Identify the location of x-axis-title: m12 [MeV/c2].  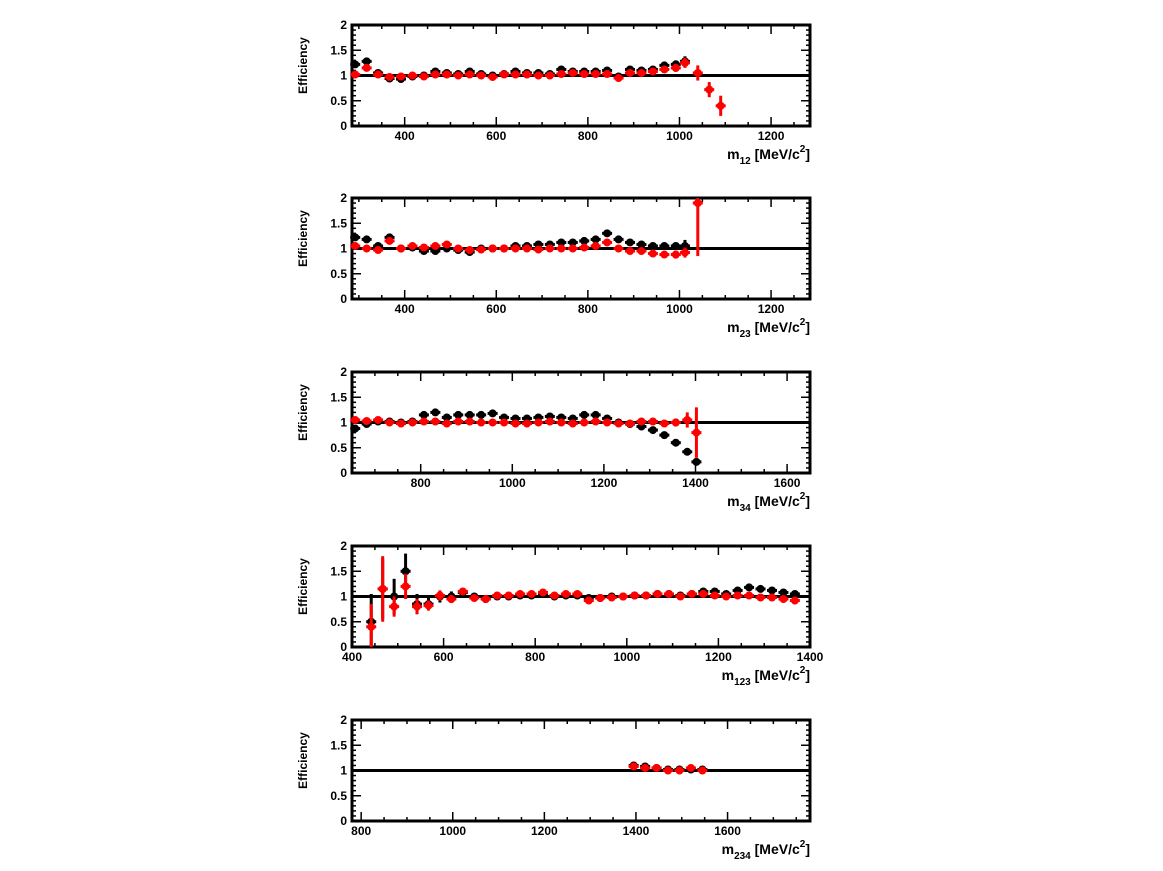
(768, 155).